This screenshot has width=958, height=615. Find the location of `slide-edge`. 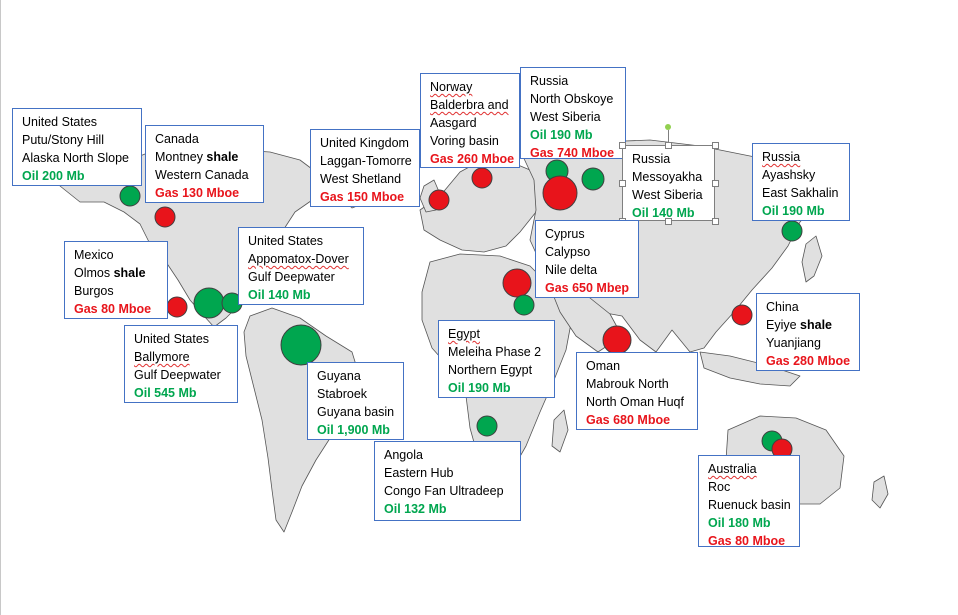

slide-edge is located at coordinates (0, 307).